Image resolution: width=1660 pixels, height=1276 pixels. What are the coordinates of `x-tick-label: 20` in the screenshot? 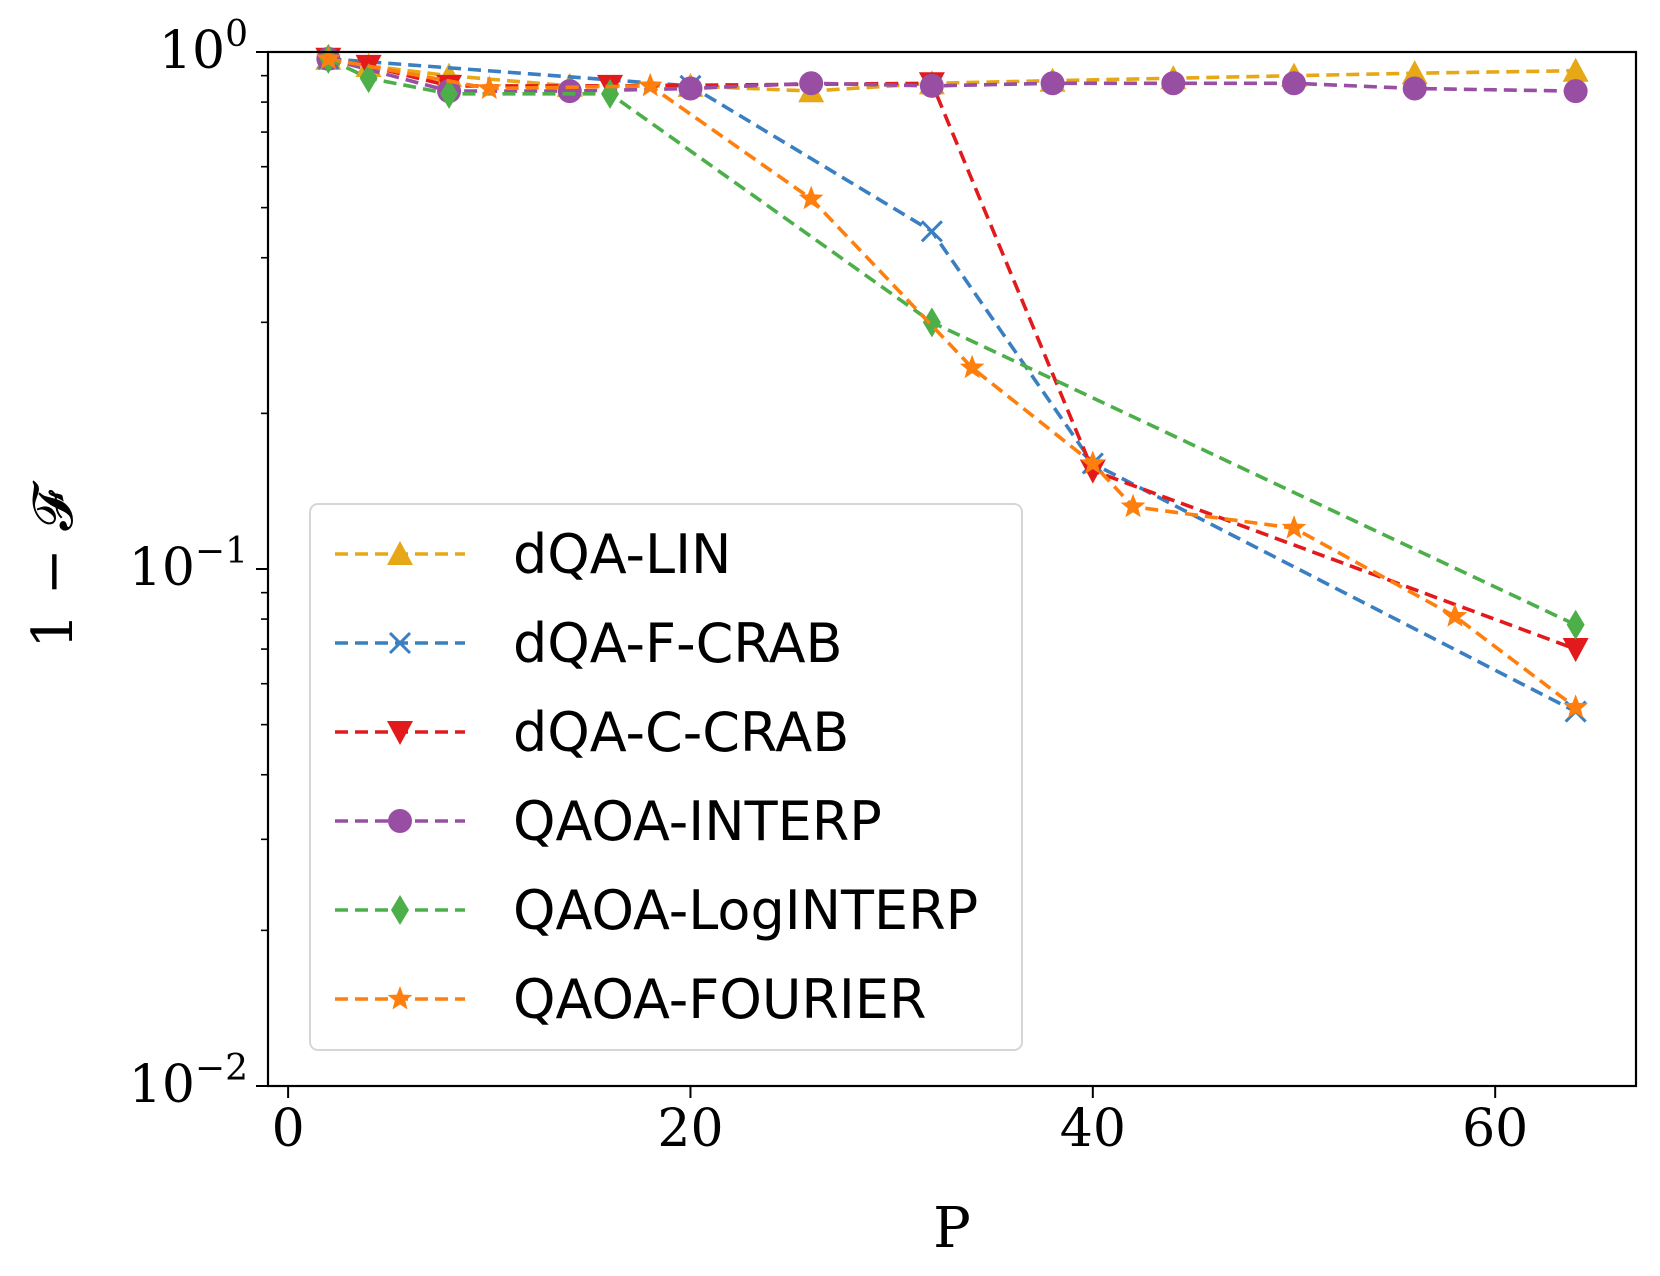 It's located at (690, 1129).